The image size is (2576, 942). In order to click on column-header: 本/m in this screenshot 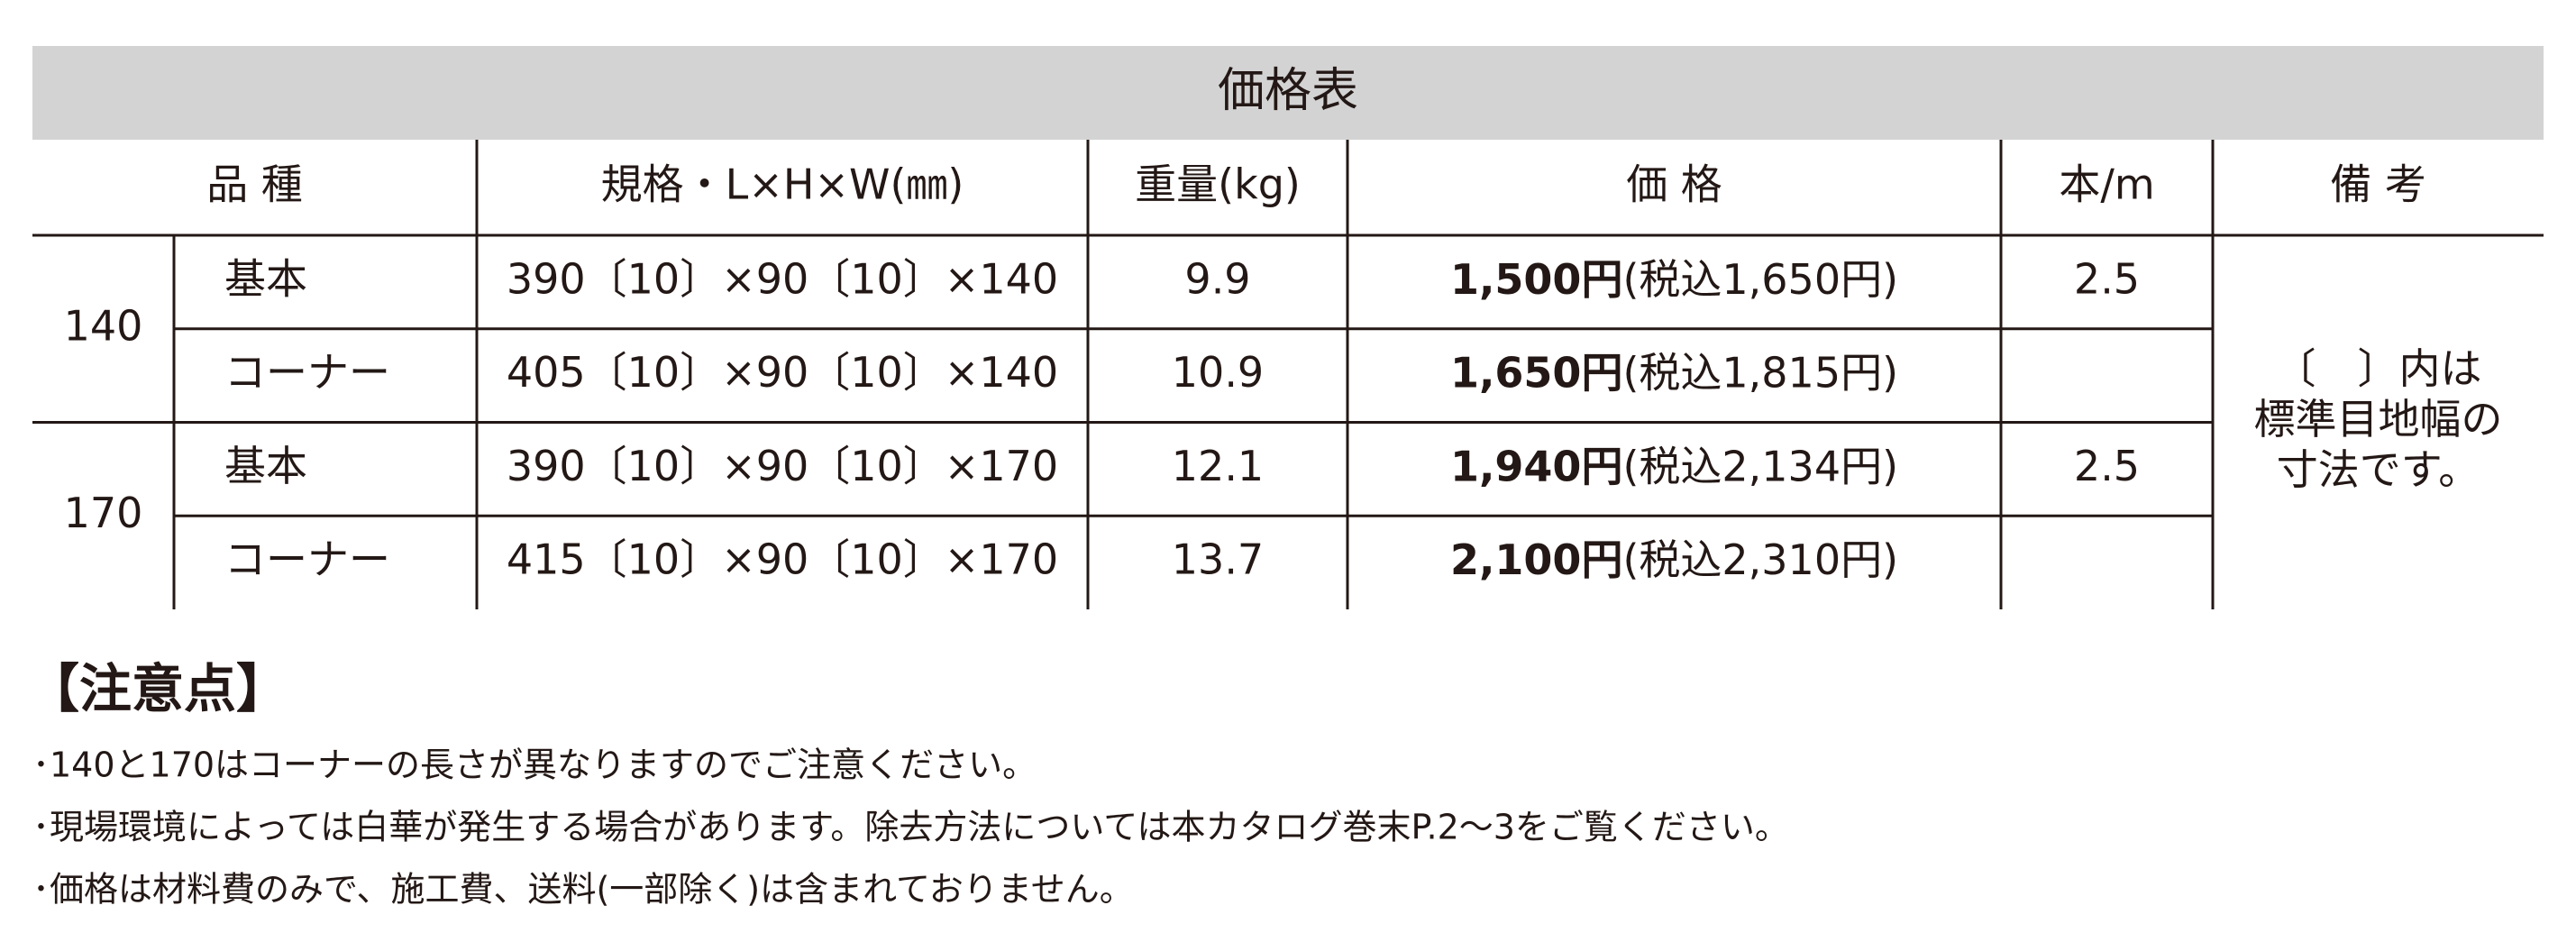, I will do `click(2106, 185)`.